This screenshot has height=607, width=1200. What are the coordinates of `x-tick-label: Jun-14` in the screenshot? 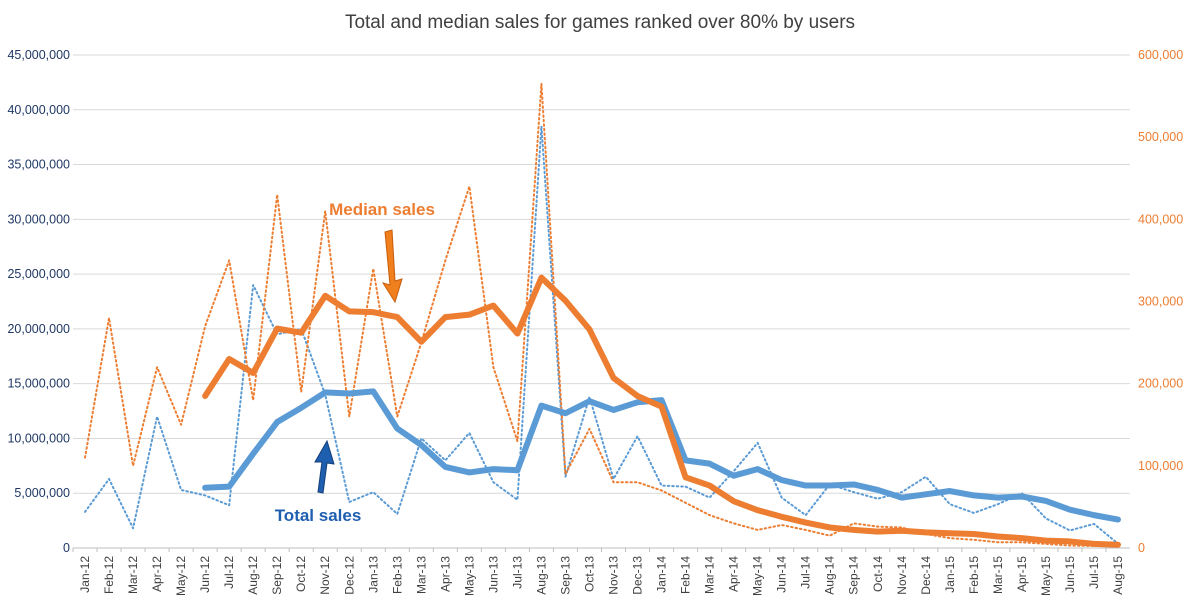 It's located at (782, 574).